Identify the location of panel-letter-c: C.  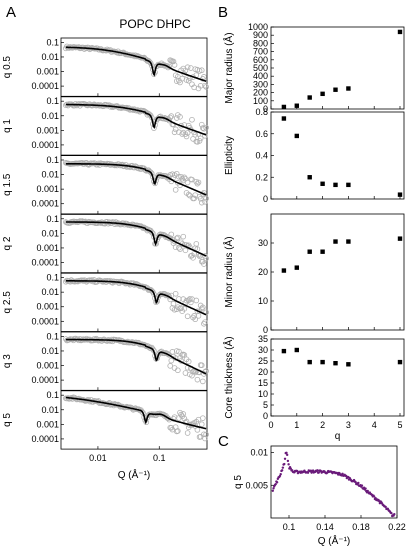
(223, 441).